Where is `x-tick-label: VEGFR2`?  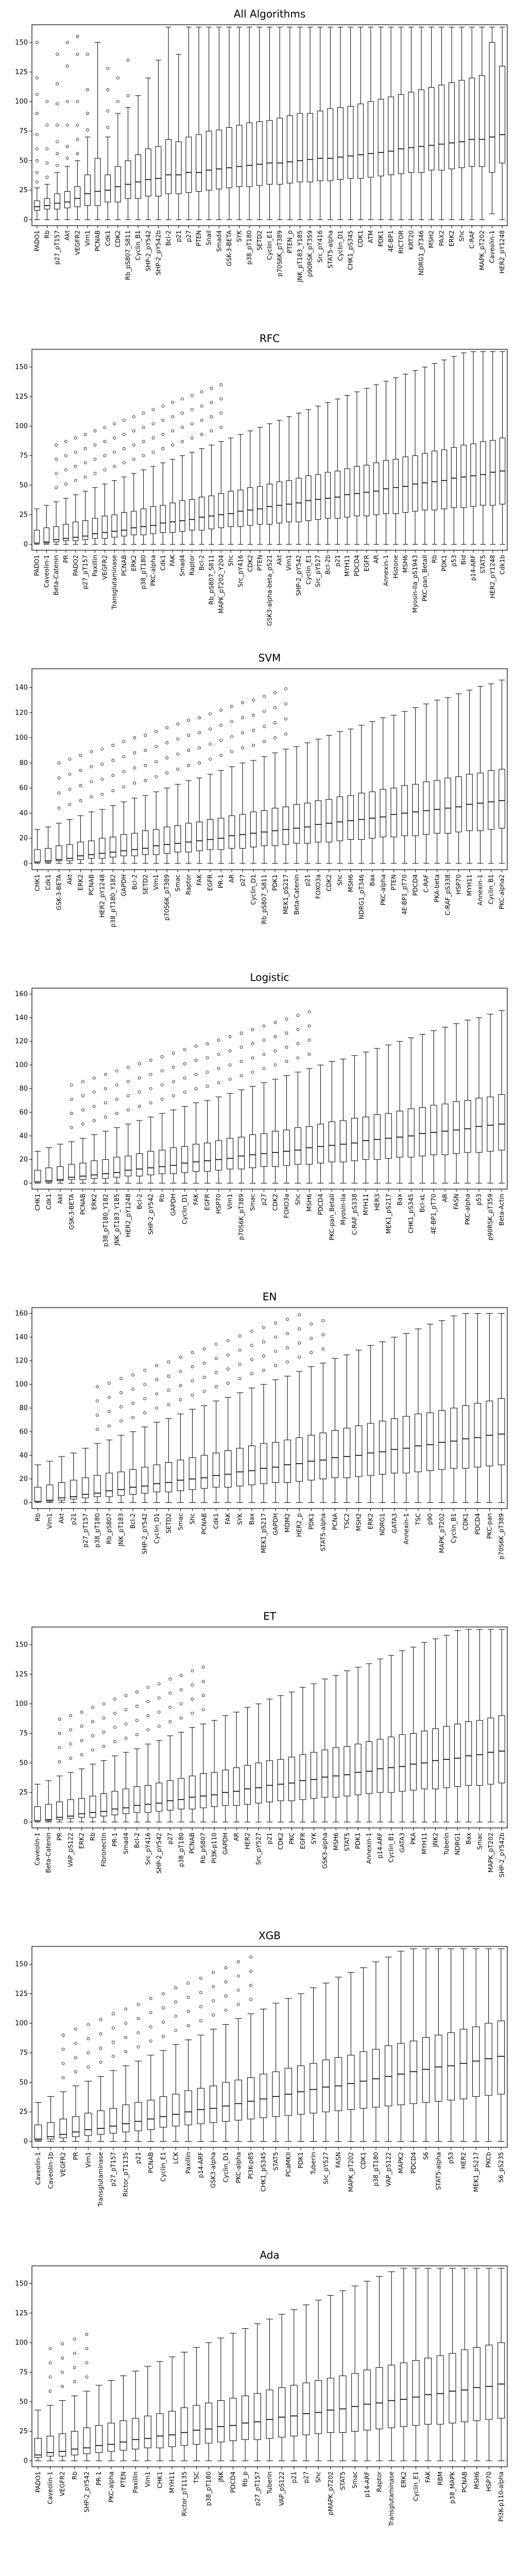 x-tick-label: VEGFR2 is located at coordinates (63, 2483).